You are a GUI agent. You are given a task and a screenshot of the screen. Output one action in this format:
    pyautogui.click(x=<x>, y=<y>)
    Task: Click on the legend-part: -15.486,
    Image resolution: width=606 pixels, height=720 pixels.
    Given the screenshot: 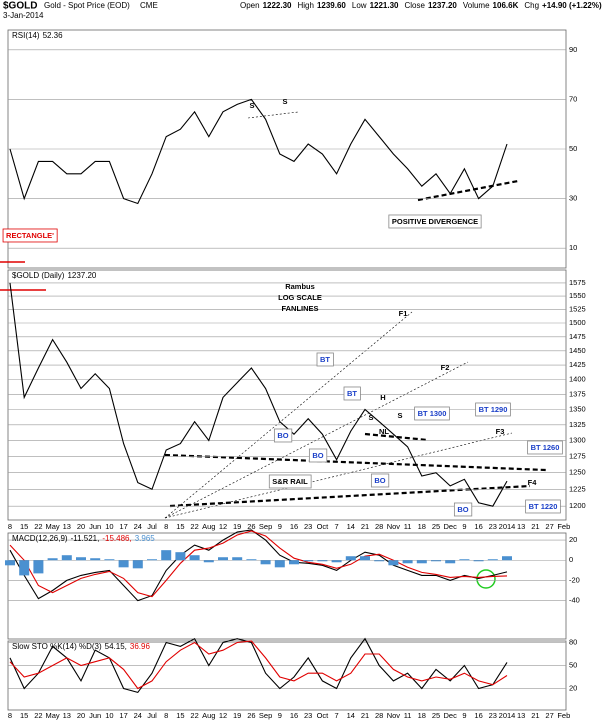 What is the action you would take?
    pyautogui.click(x=116, y=538)
    